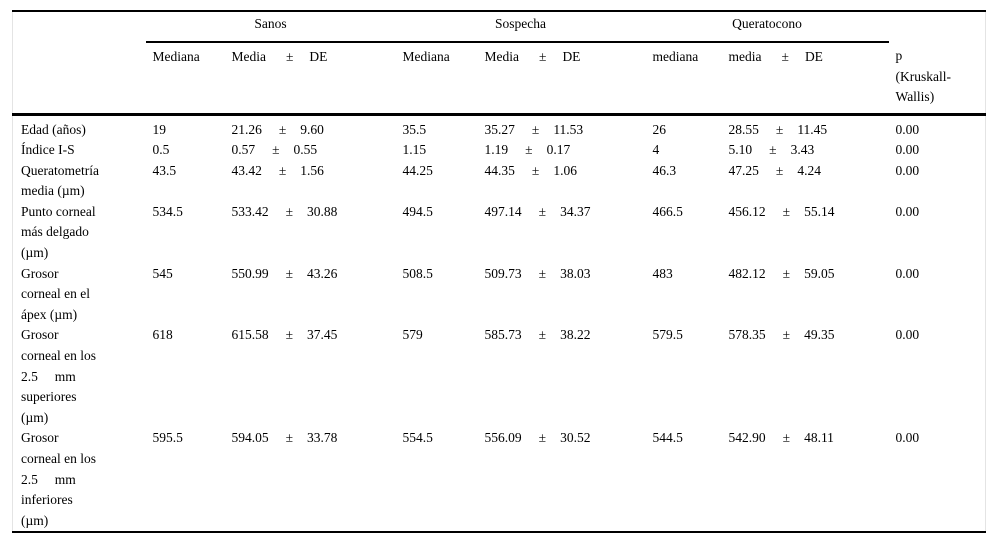 This screenshot has height=547, width=995. What do you see at coordinates (322, 335) in the screenshot?
I see `de-value: 37.45` at bounding box center [322, 335].